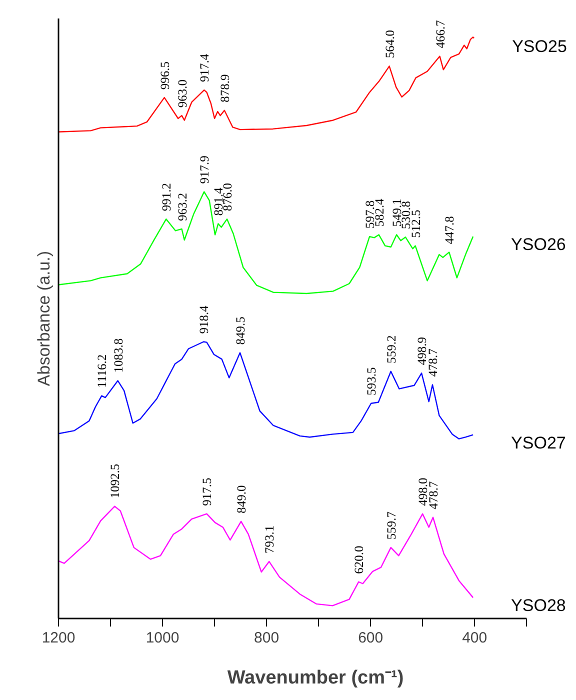 The height and width of the screenshot is (700, 576). Describe the element at coordinates (44, 318) in the screenshot. I see `y-axis-title: Absorbance (a.u.)` at that location.